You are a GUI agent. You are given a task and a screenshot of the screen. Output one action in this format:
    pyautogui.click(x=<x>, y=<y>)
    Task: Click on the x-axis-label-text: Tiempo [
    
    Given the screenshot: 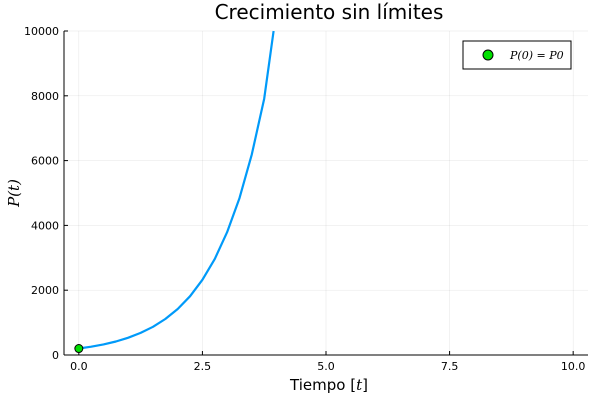 What is the action you would take?
    pyautogui.click(x=322, y=385)
    